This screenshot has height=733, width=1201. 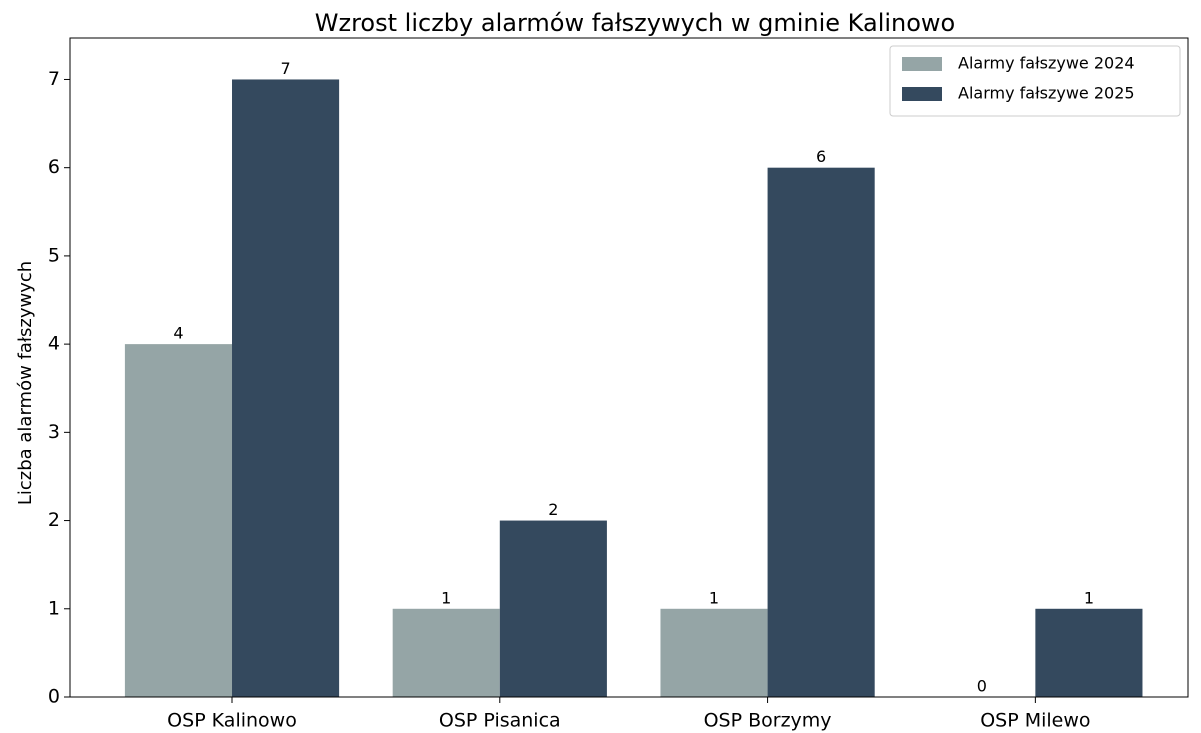 I want to click on y-tick-label: 7, so click(x=54, y=79).